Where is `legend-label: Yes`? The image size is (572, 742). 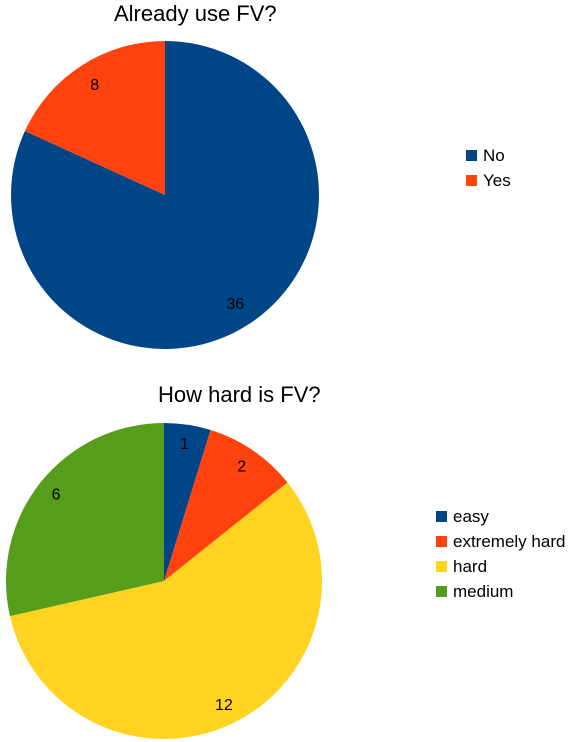 legend-label: Yes is located at coordinates (497, 180).